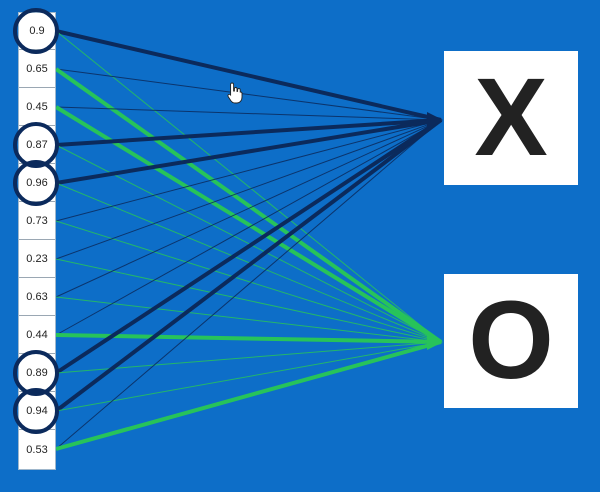 This screenshot has width=600, height=492. I want to click on output-box-x: X, so click(511, 118).